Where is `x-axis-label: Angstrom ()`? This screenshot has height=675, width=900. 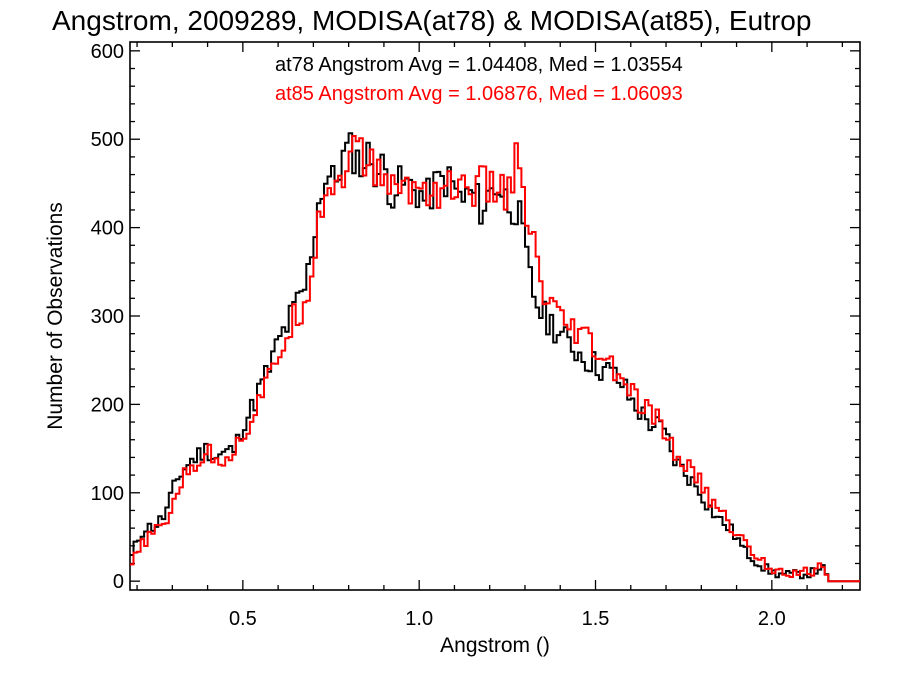
x-axis-label: Angstrom () is located at coordinates (495, 645).